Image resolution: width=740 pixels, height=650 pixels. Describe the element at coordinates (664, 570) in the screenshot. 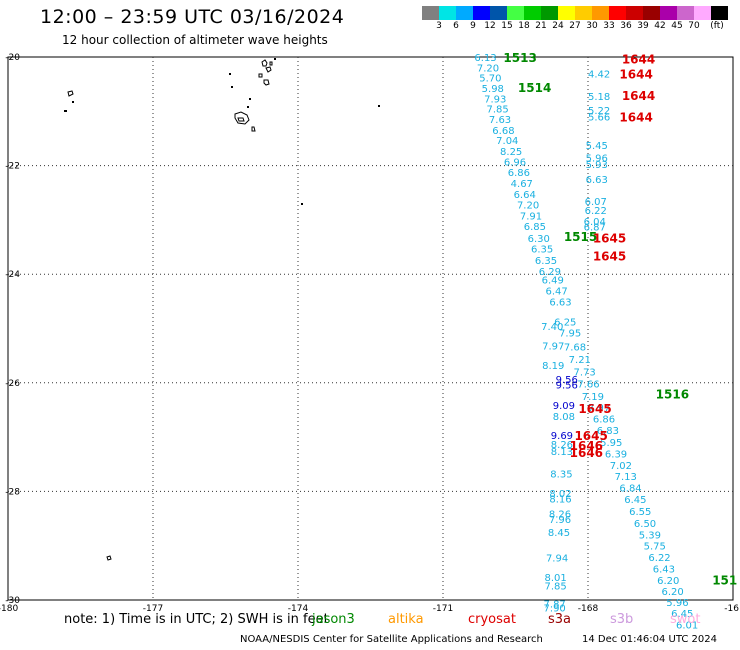

I see `wave-height-label: 6.43` at that location.